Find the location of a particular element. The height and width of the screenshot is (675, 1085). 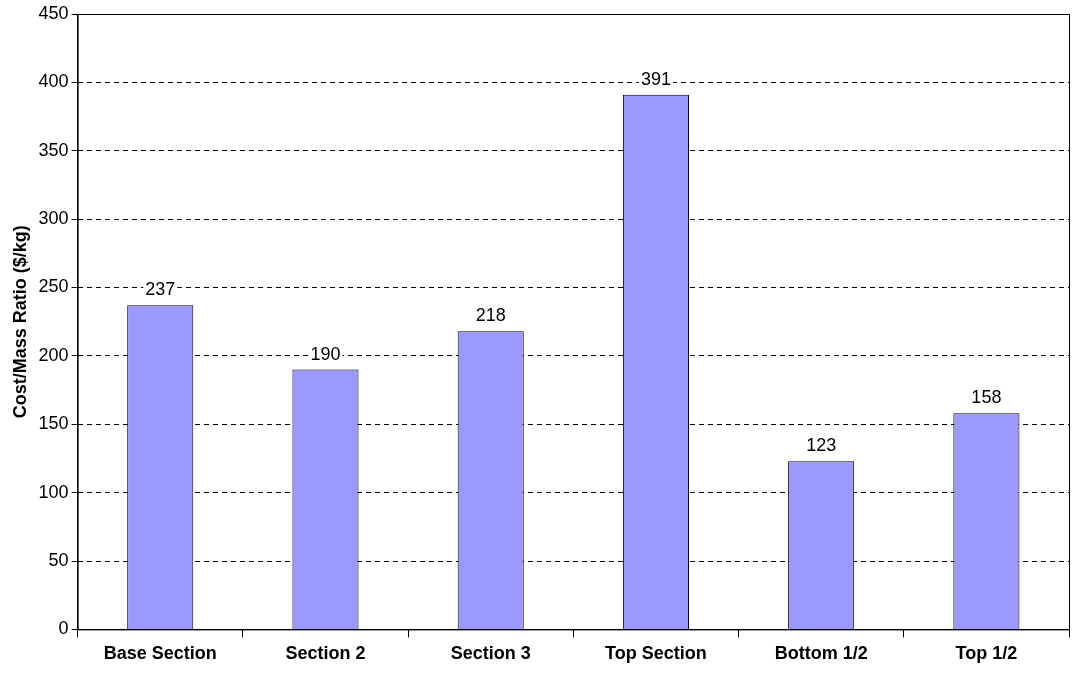

data-label: 218 is located at coordinates (490, 315).